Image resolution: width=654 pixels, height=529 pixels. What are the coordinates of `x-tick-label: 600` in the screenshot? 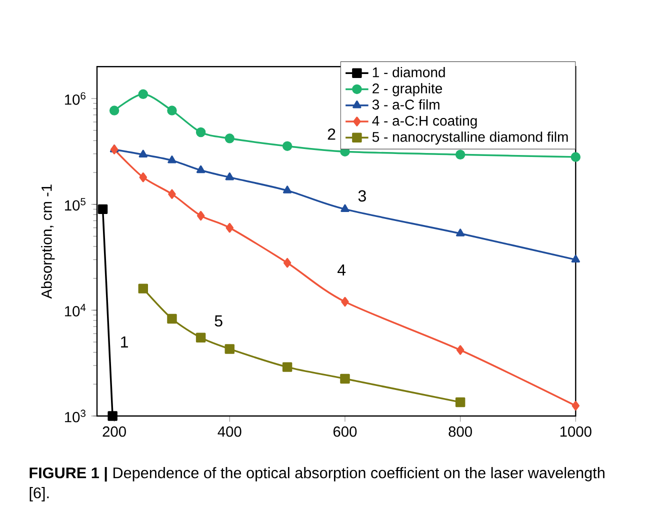 It's located at (345, 431).